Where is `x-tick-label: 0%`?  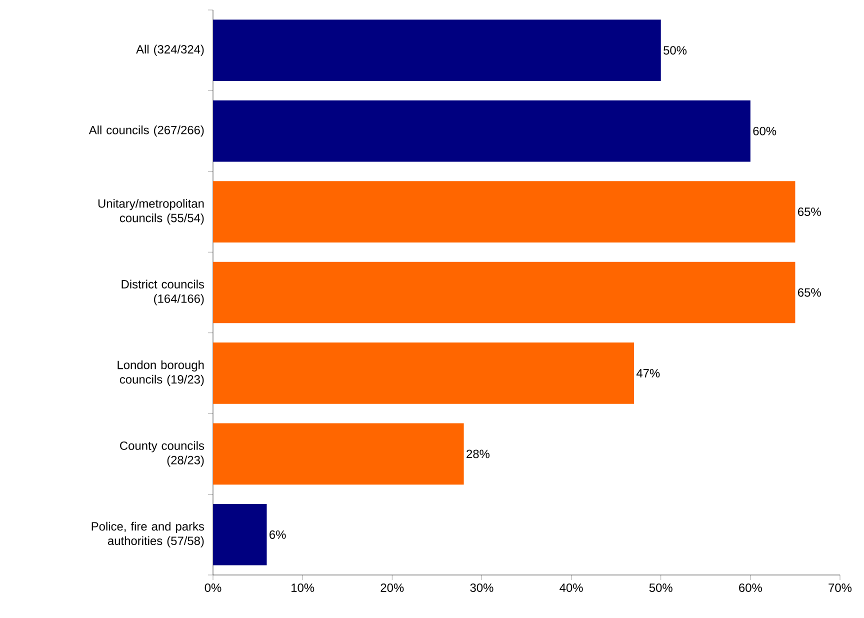
x-tick-label: 0% is located at coordinates (213, 588).